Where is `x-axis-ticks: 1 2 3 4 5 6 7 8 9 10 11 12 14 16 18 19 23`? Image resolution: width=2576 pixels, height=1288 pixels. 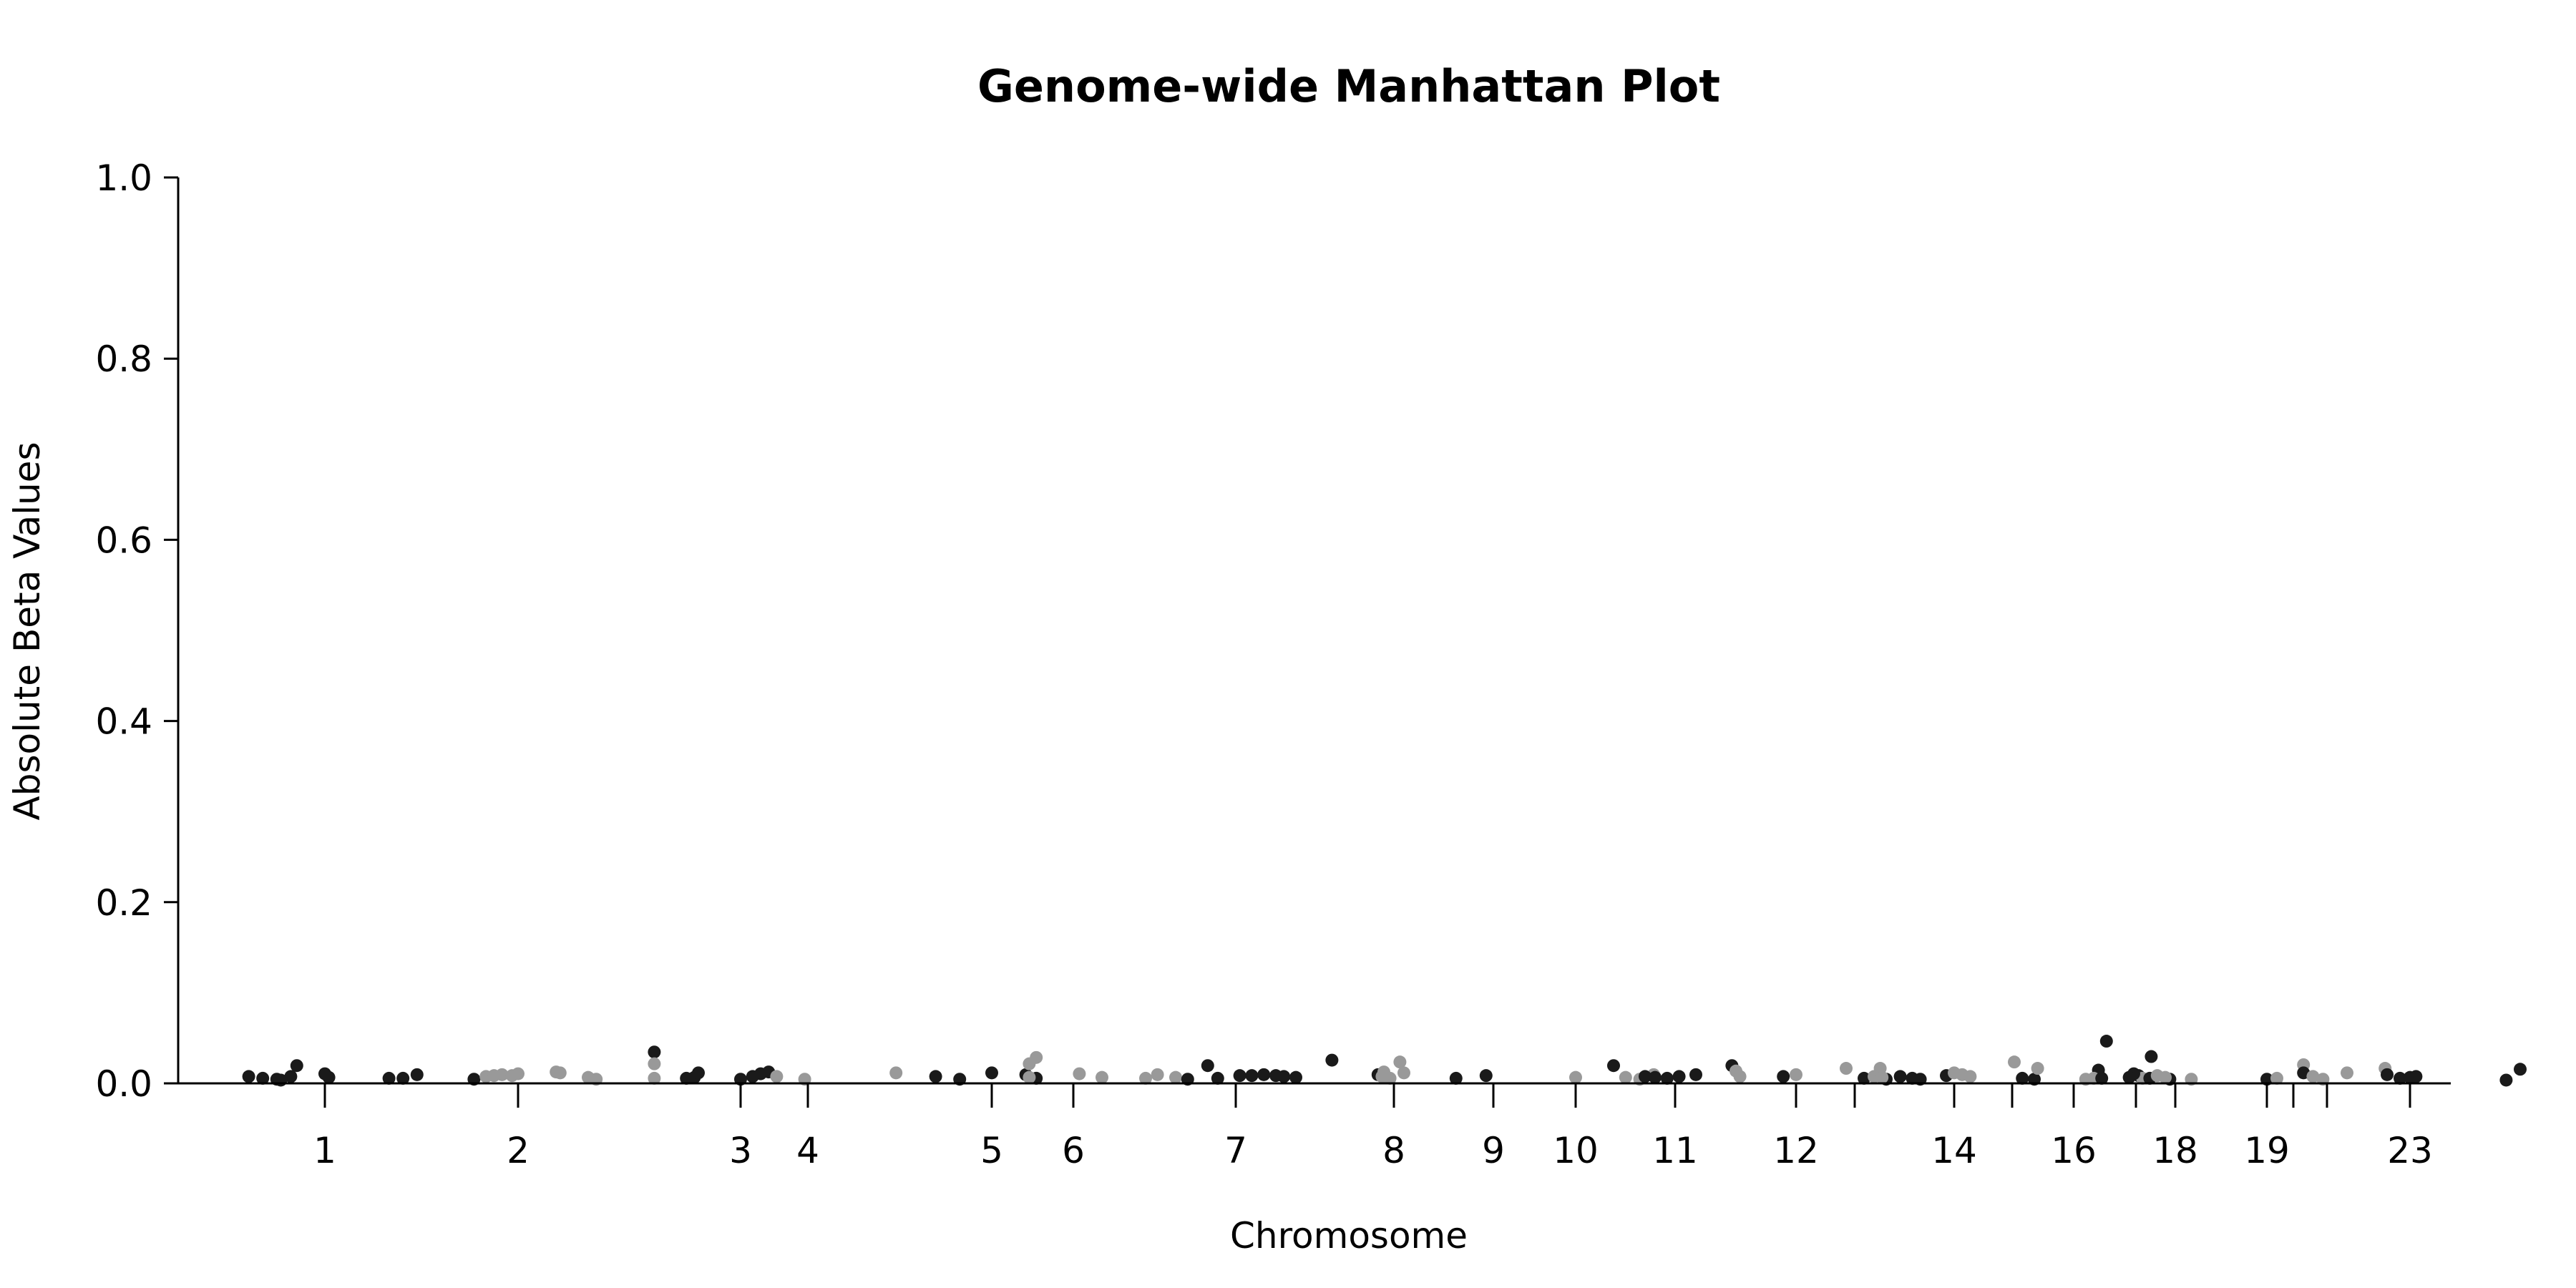 x-axis-ticks: 1 2 3 4 5 6 7 8 9 10 11 12 14 16 18 19 23 is located at coordinates (1373, 1127).